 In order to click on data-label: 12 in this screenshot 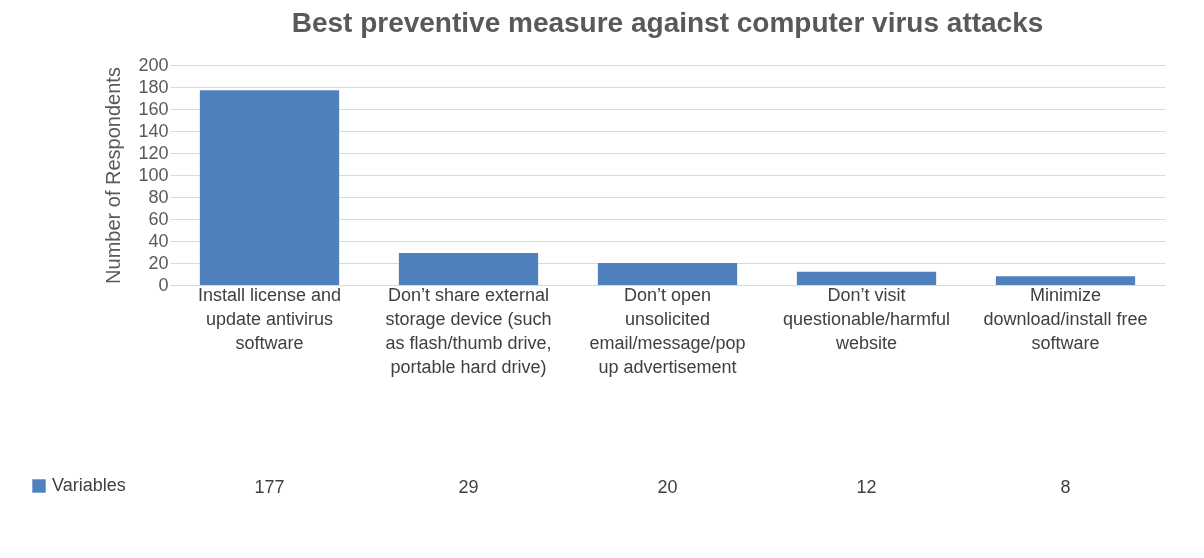, I will do `click(866, 487)`.